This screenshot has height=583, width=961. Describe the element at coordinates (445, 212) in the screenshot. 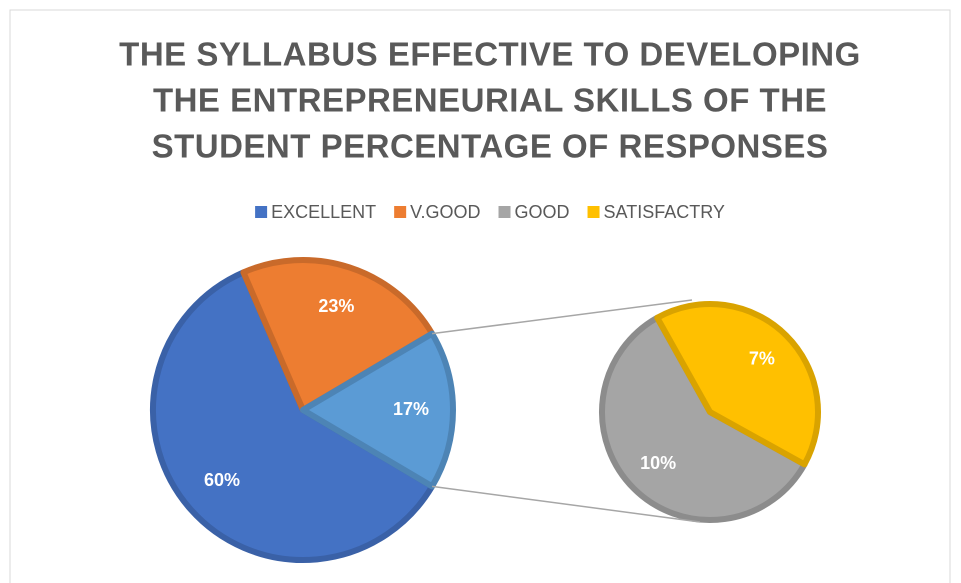

I see `legend-label: V.GOOD` at that location.